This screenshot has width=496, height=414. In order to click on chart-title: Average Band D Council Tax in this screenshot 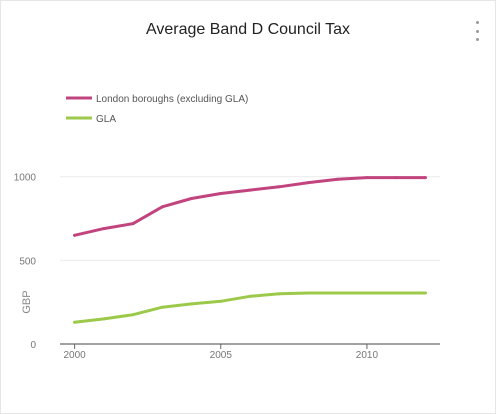, I will do `click(248, 29)`.